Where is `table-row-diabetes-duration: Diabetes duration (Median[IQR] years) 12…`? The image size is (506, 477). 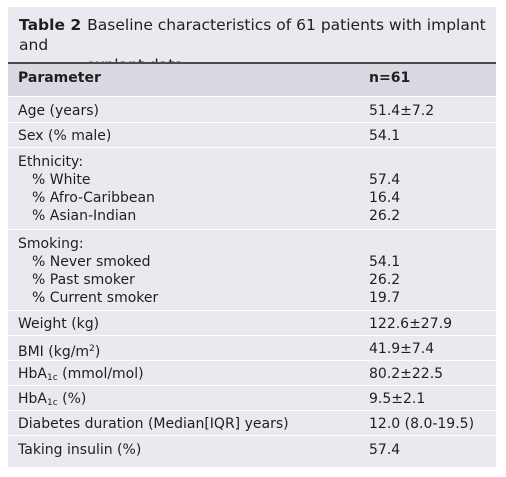
table-row-diabetes-duration: Diabetes duration (Median[IQR] years) 12… is located at coordinates (252, 423).